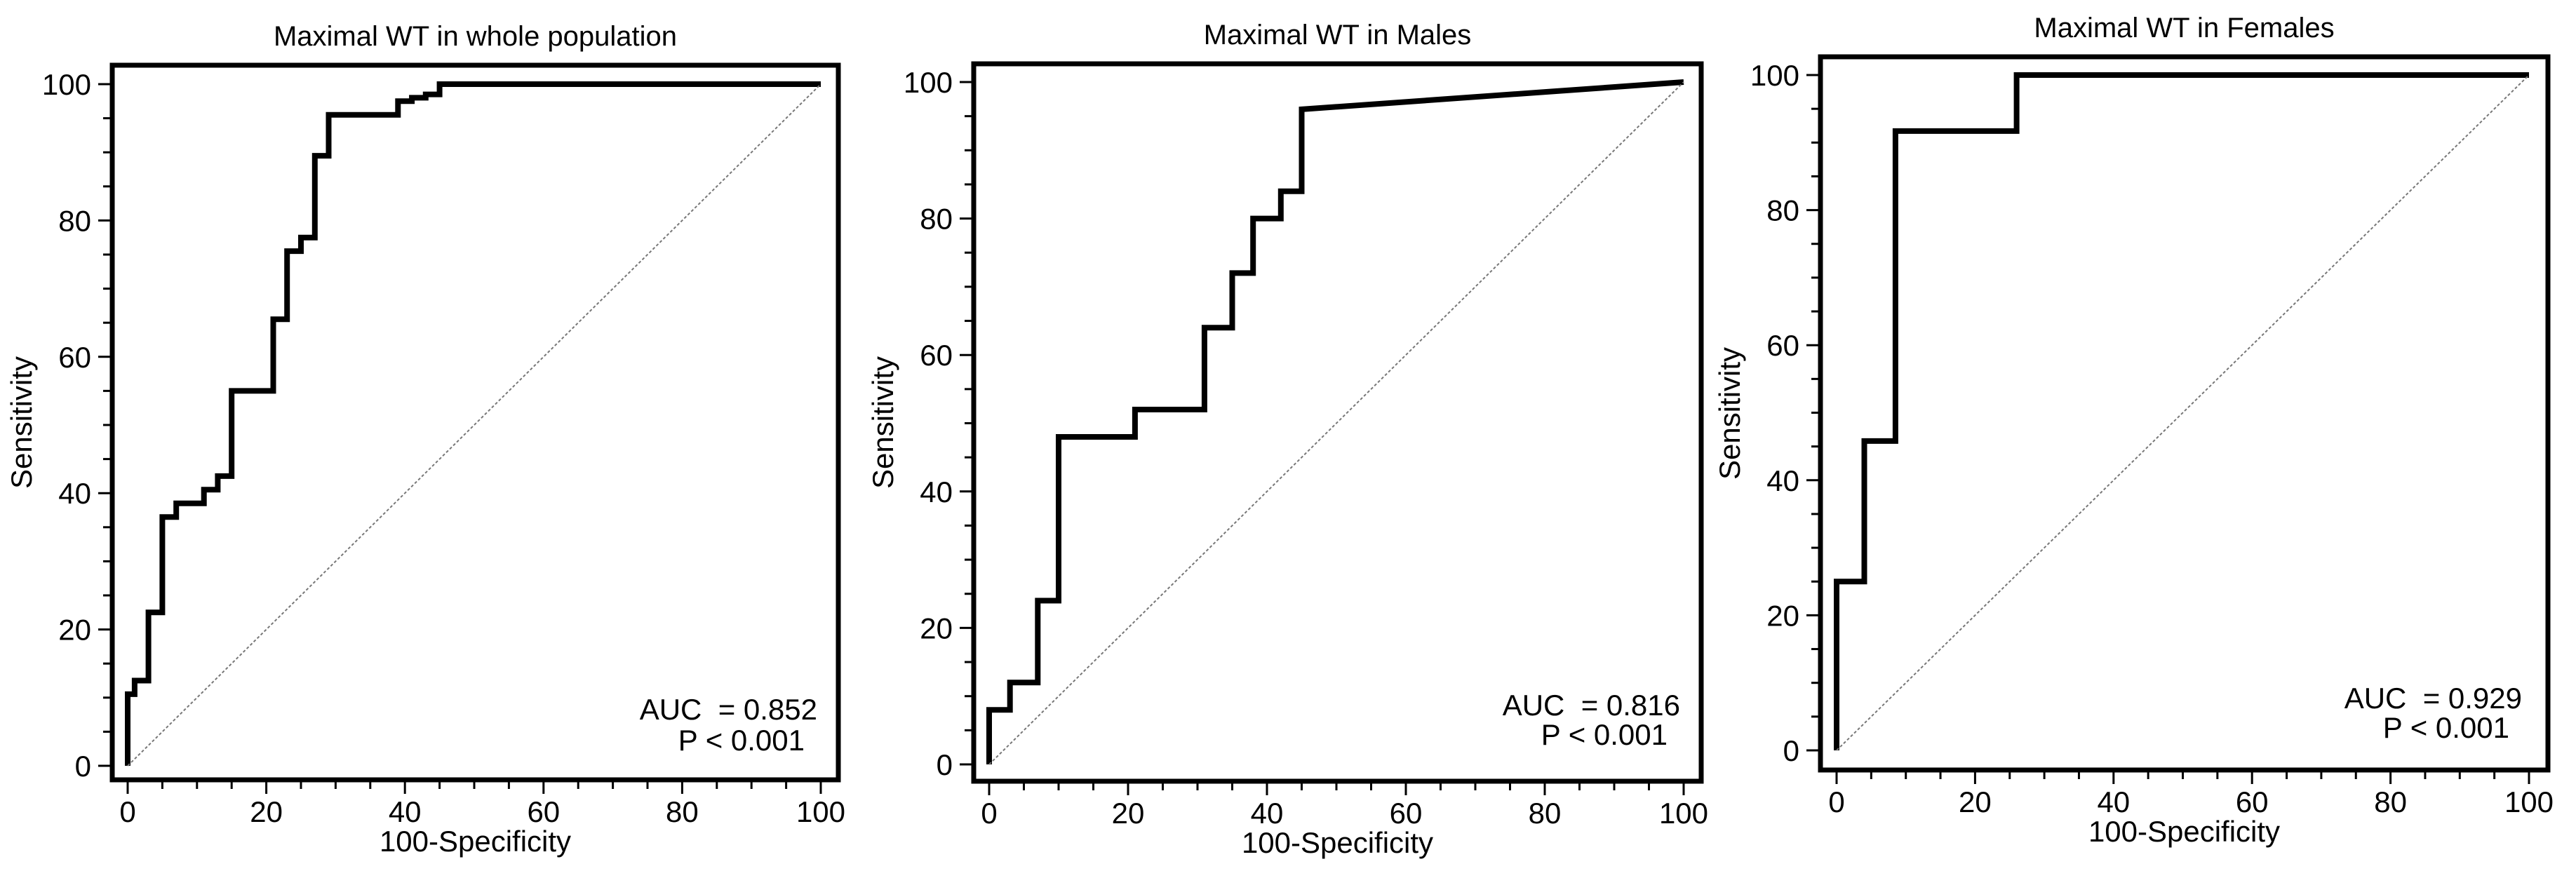  I want to click on chart-title: Maximal WT in Males, so click(1338, 35).